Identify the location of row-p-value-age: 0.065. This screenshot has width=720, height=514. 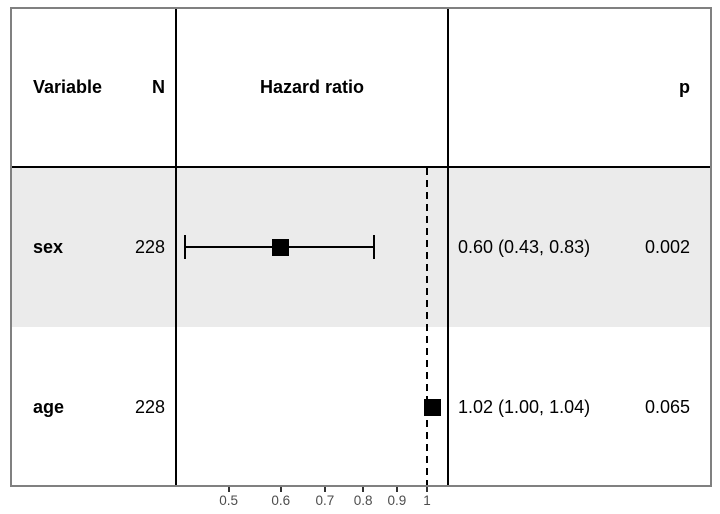
(667, 406).